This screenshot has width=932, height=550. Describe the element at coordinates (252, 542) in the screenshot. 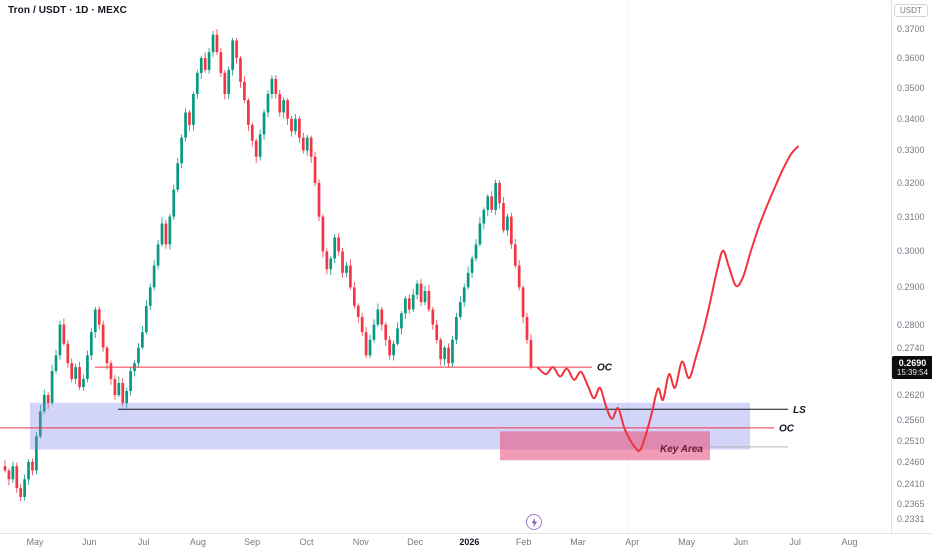

I see `time-tick-sep: Sep` at that location.